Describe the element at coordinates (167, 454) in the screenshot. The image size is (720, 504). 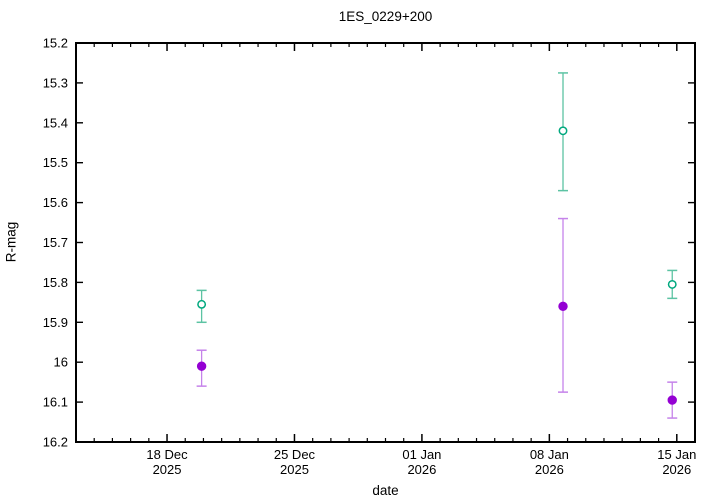
I see `x-tick-label: 18 Dec` at that location.